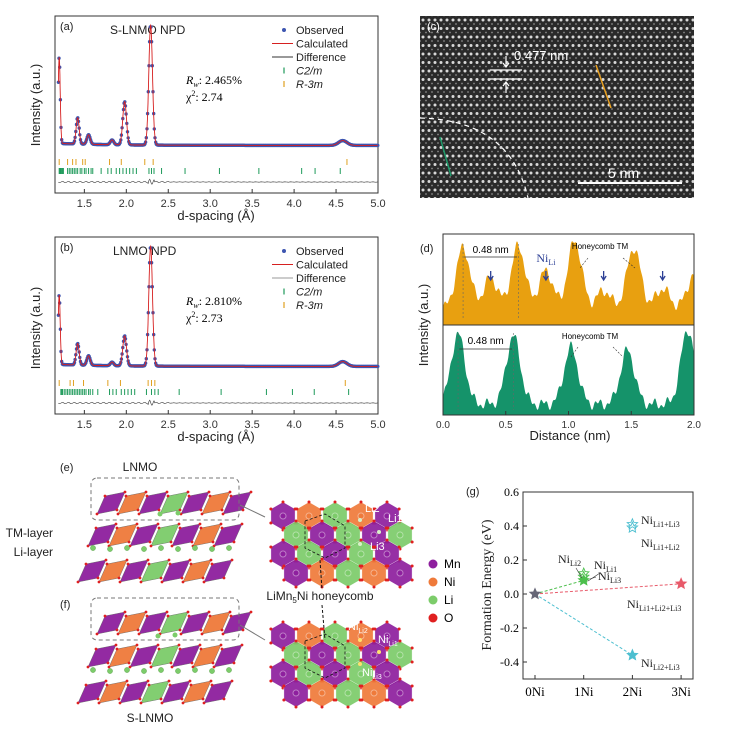 The height and width of the screenshot is (733, 733). What do you see at coordinates (443, 425) in the screenshot?
I see `x-tick-label: 0.0` at bounding box center [443, 425].